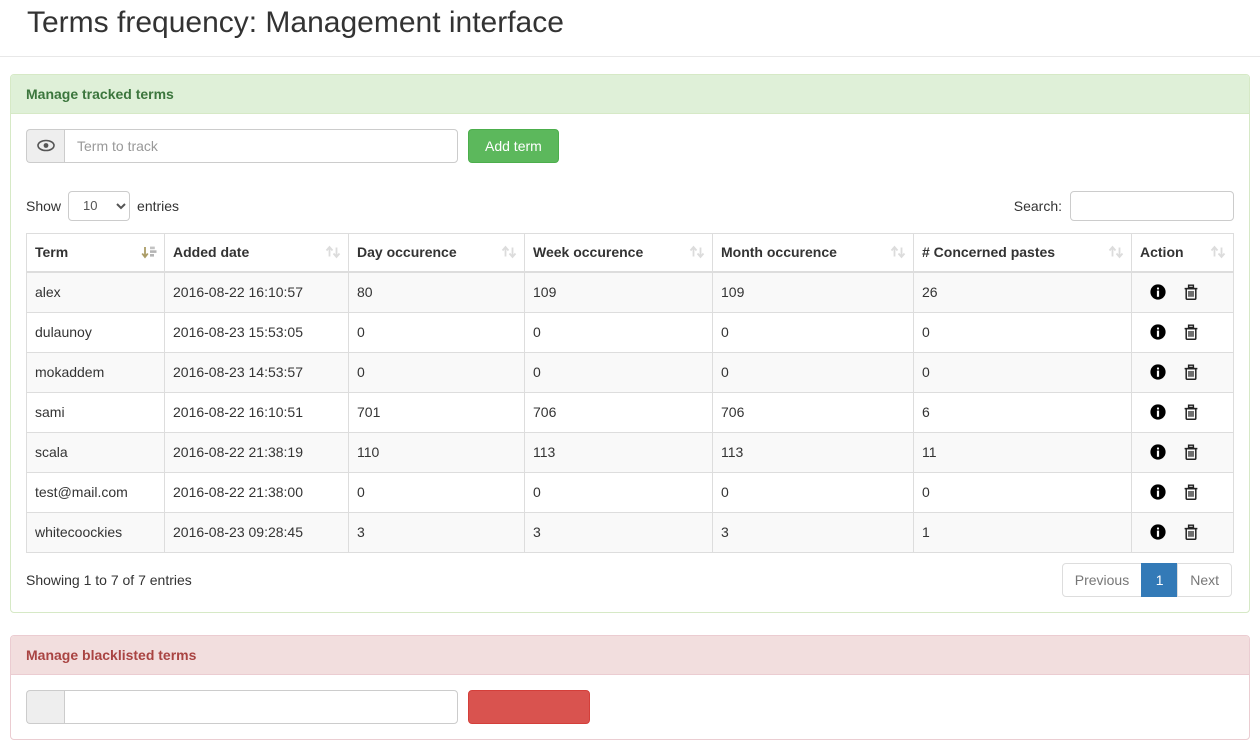  What do you see at coordinates (618, 532) in the screenshot?
I see `cell-week: 3` at bounding box center [618, 532].